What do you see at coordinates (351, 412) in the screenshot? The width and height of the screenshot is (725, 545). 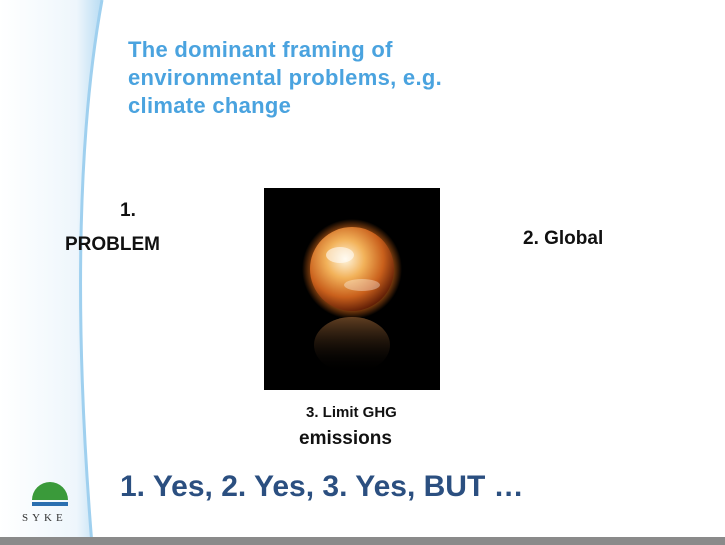 I see `caption: 3. Limit GHG` at bounding box center [351, 412].